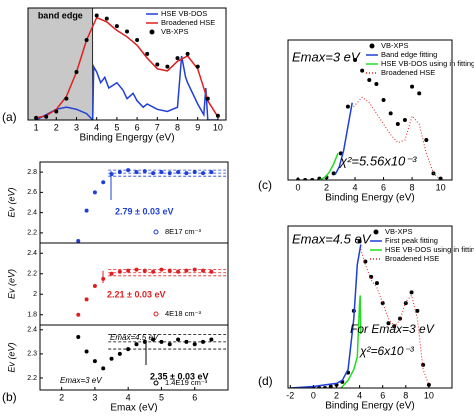 This screenshot has height=417, width=474. What do you see at coordinates (429, 249) in the screenshot?
I see `legend-label: HSE VB-DOS using in fitting` at bounding box center [429, 249].